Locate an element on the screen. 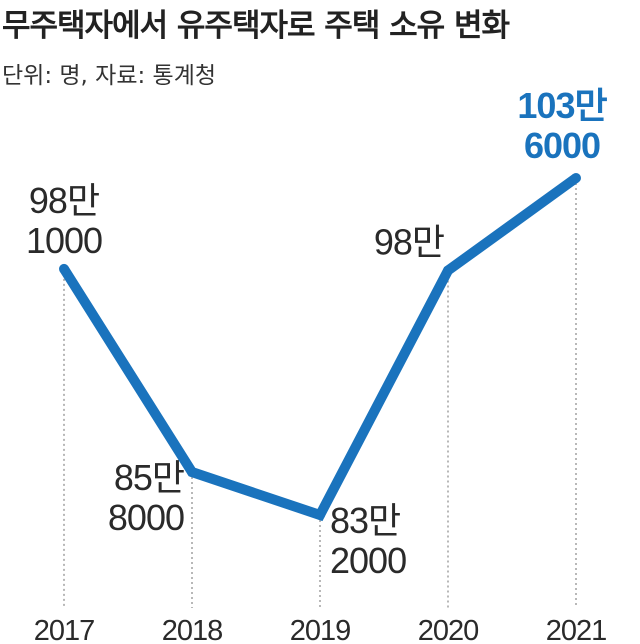 This screenshot has width=640, height=644. data-label-2018: 85만 8000 is located at coordinates (146, 497).